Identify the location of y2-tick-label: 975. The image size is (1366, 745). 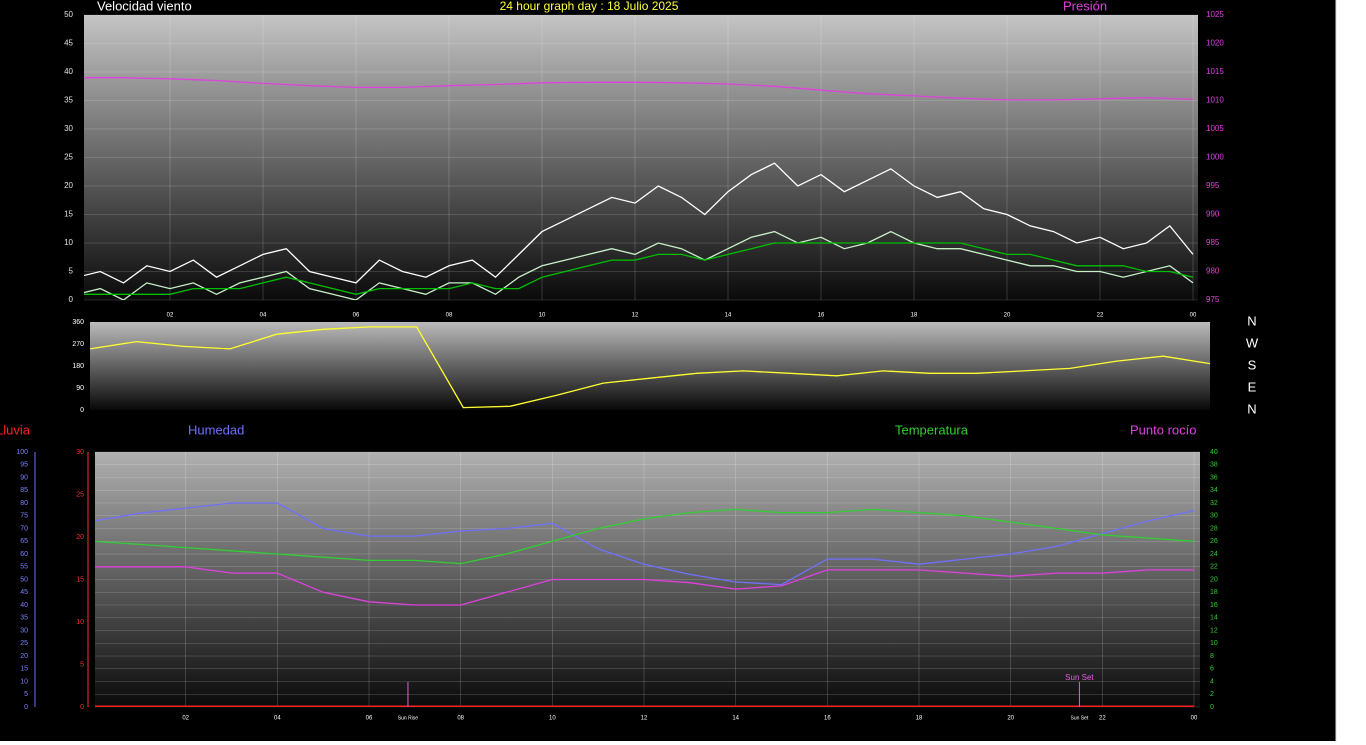
(1213, 299).